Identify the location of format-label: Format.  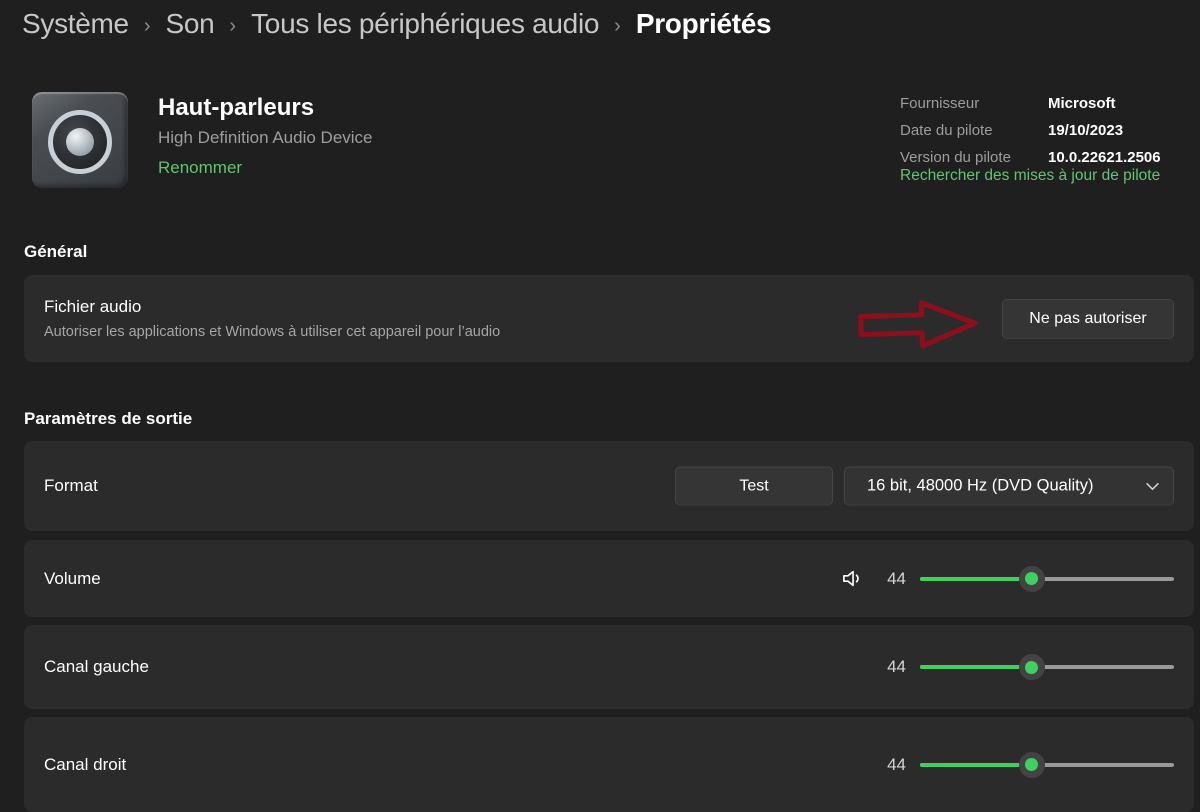
(71, 485).